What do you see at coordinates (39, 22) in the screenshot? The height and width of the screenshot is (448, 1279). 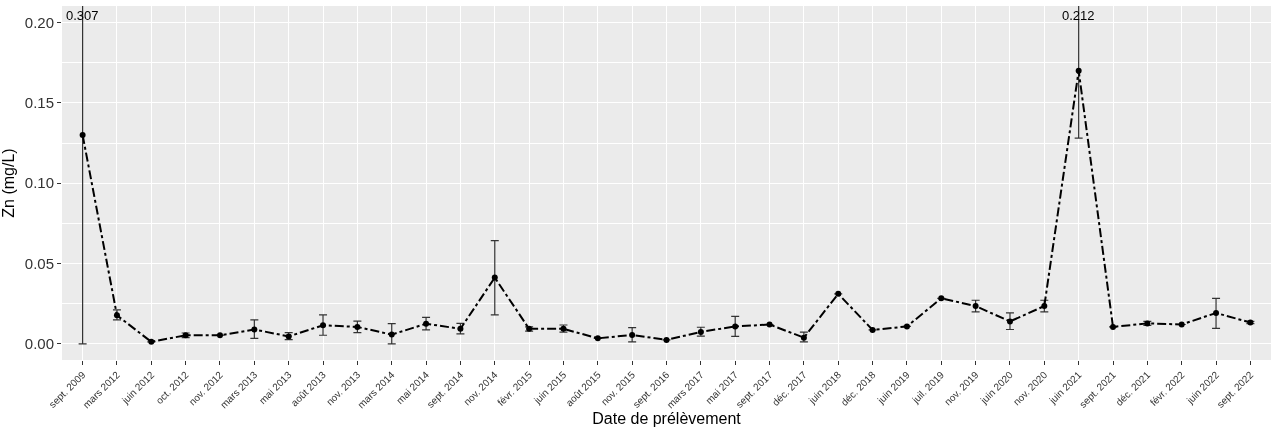 I see `y-tick-label: 0.20` at bounding box center [39, 22].